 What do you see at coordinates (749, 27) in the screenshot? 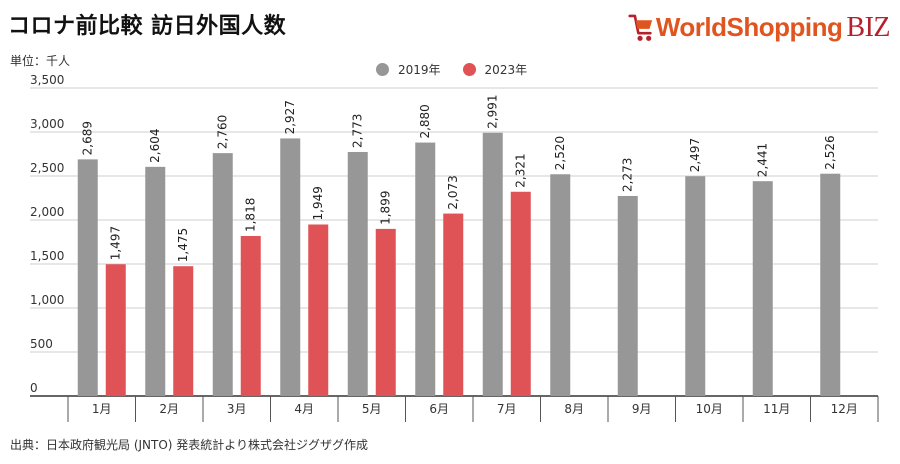
I see `logo-brand: WorldShopping` at bounding box center [749, 27].